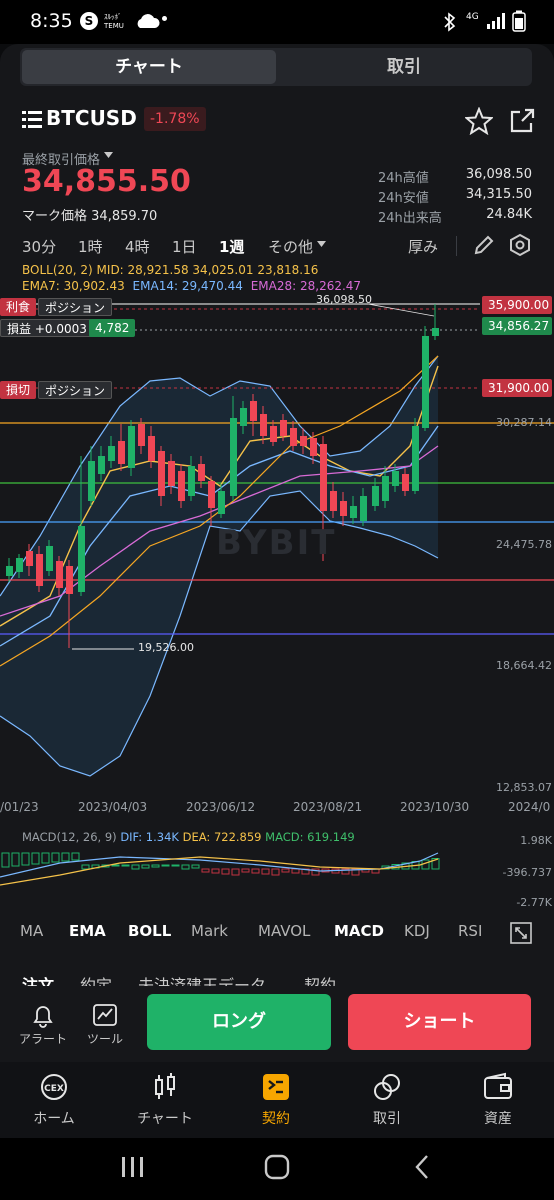  I want to click on favorite-star-icon, so click(479, 121).